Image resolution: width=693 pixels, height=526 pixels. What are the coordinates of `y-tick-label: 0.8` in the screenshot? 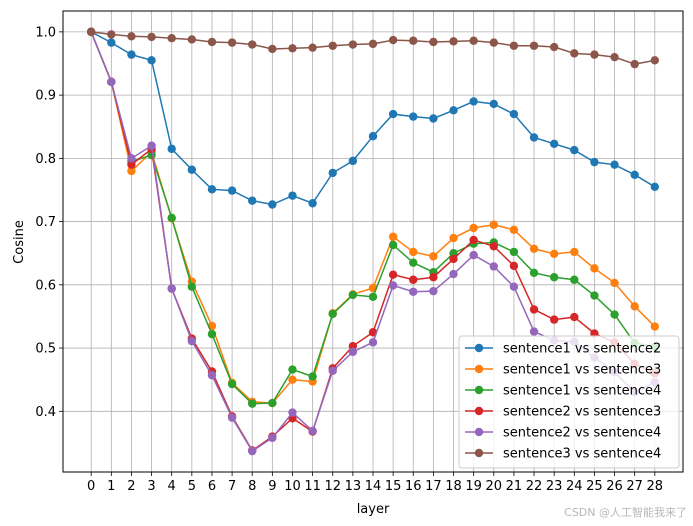 It's located at (45, 159).